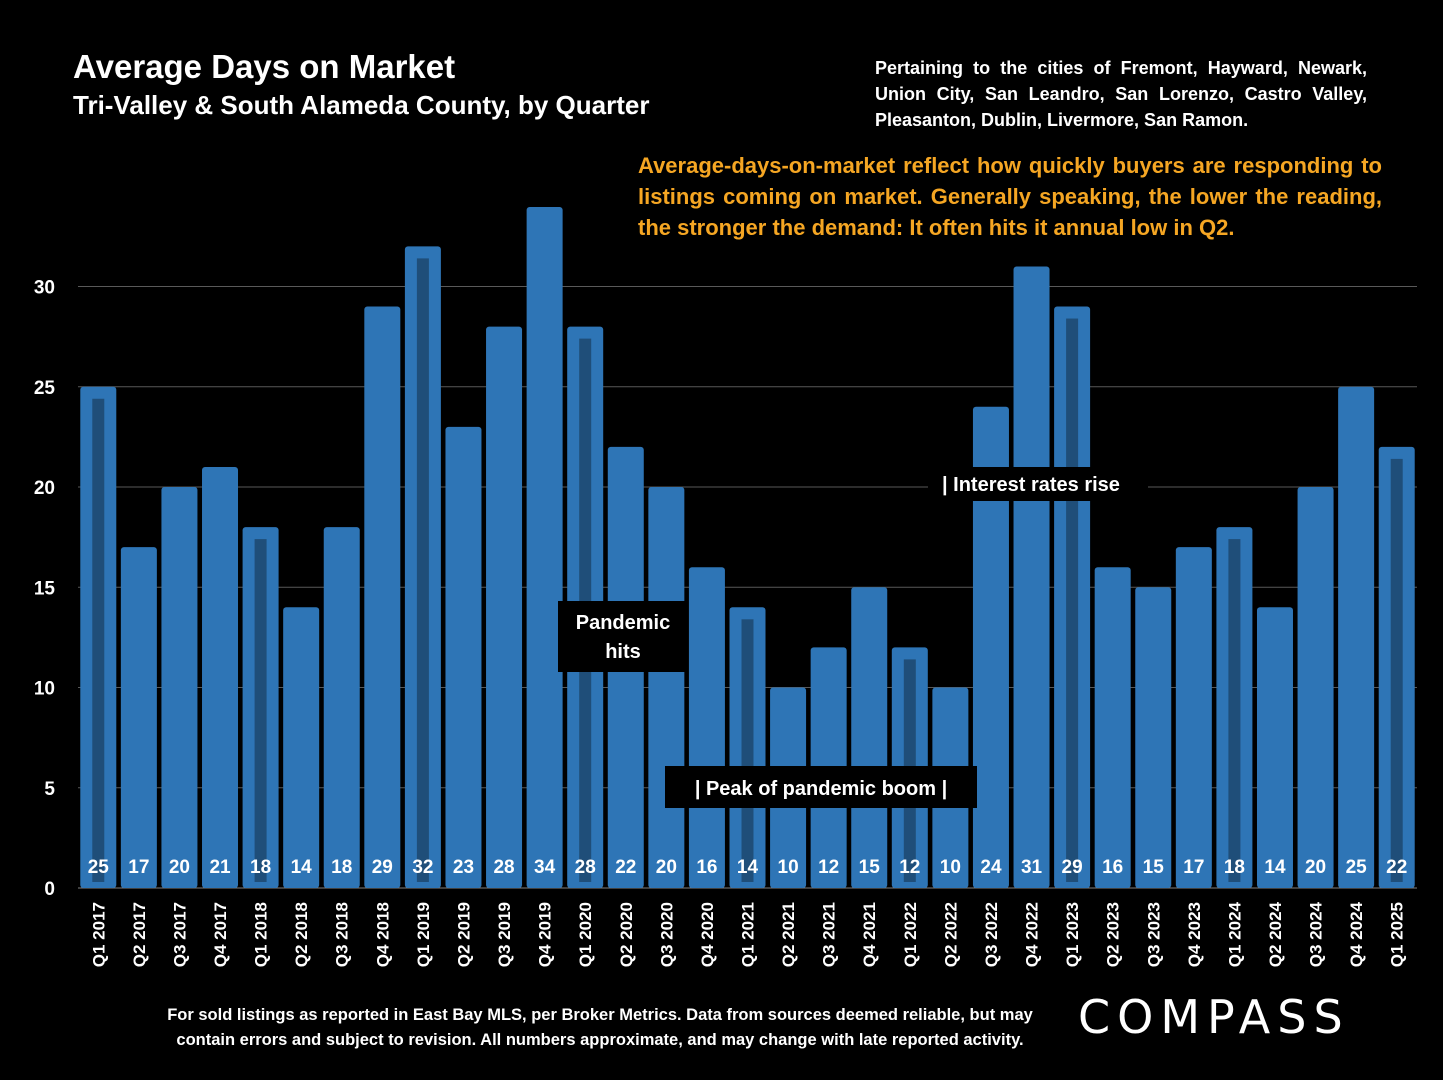  Describe the element at coordinates (264, 66) in the screenshot. I see `chart-title: Average Days on Market` at that location.